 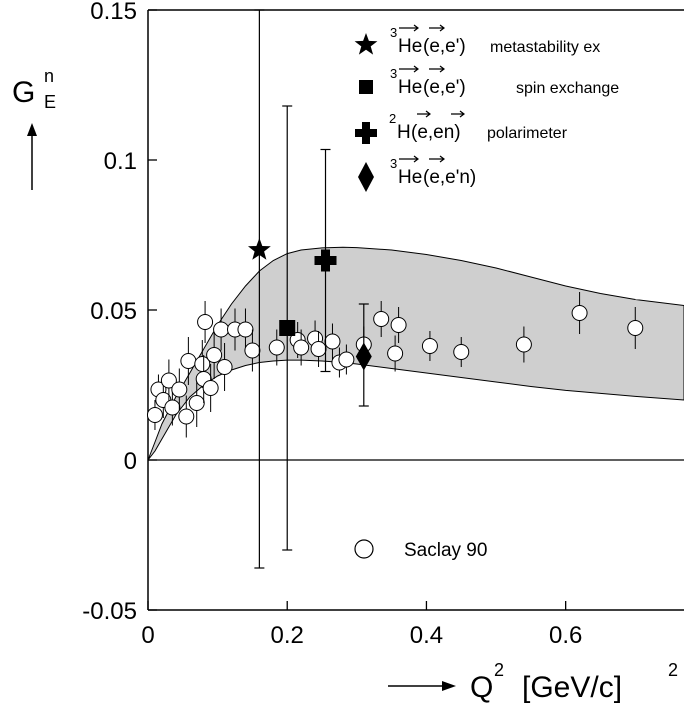 I want to click on legend-circle-icon, so click(x=364, y=549).